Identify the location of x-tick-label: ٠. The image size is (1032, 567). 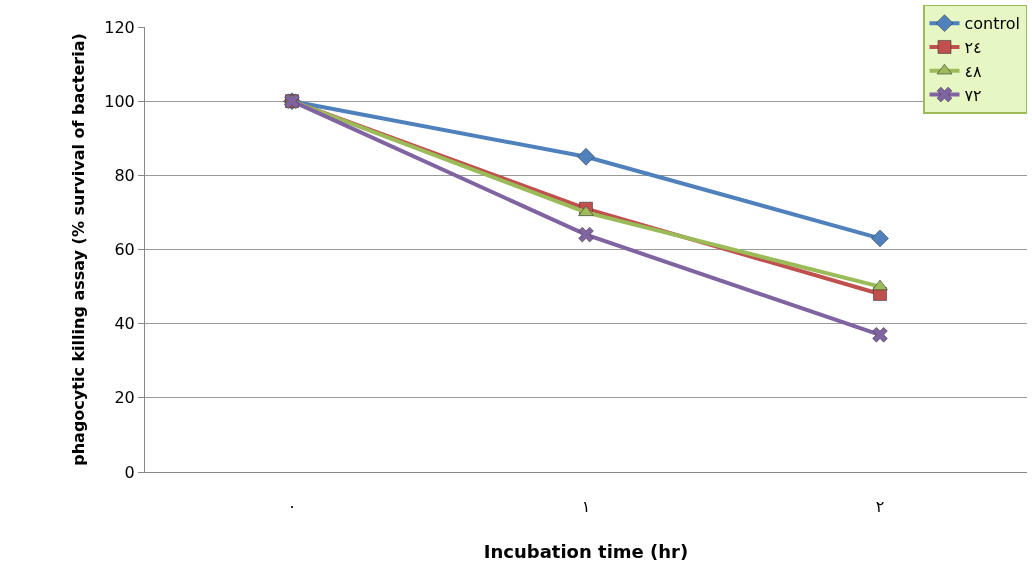
(292, 507).